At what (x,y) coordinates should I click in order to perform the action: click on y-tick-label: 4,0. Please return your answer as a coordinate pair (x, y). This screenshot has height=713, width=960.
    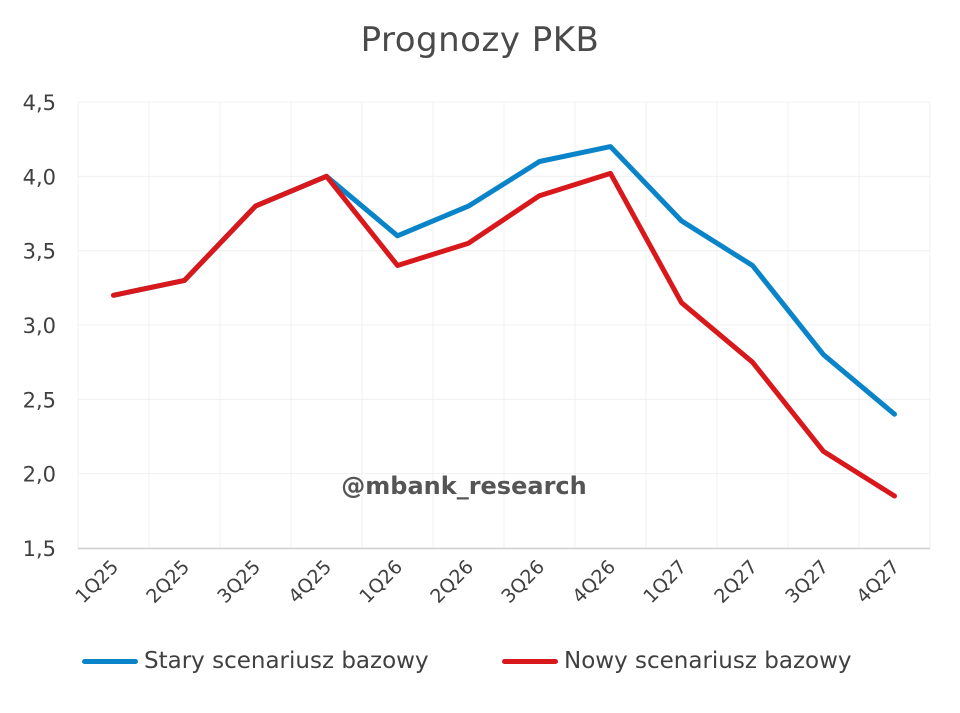
    Looking at the image, I should click on (39, 177).